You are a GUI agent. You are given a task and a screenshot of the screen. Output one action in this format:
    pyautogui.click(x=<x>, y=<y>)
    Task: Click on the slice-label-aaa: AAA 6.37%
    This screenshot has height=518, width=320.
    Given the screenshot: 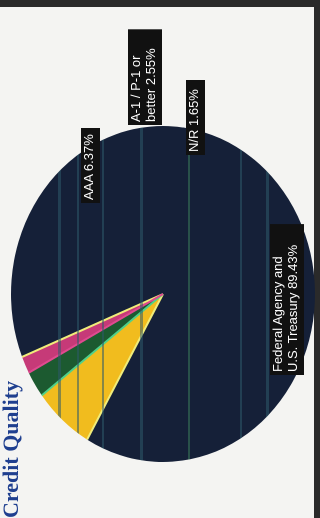 What is the action you would take?
    pyautogui.click(x=90, y=165)
    